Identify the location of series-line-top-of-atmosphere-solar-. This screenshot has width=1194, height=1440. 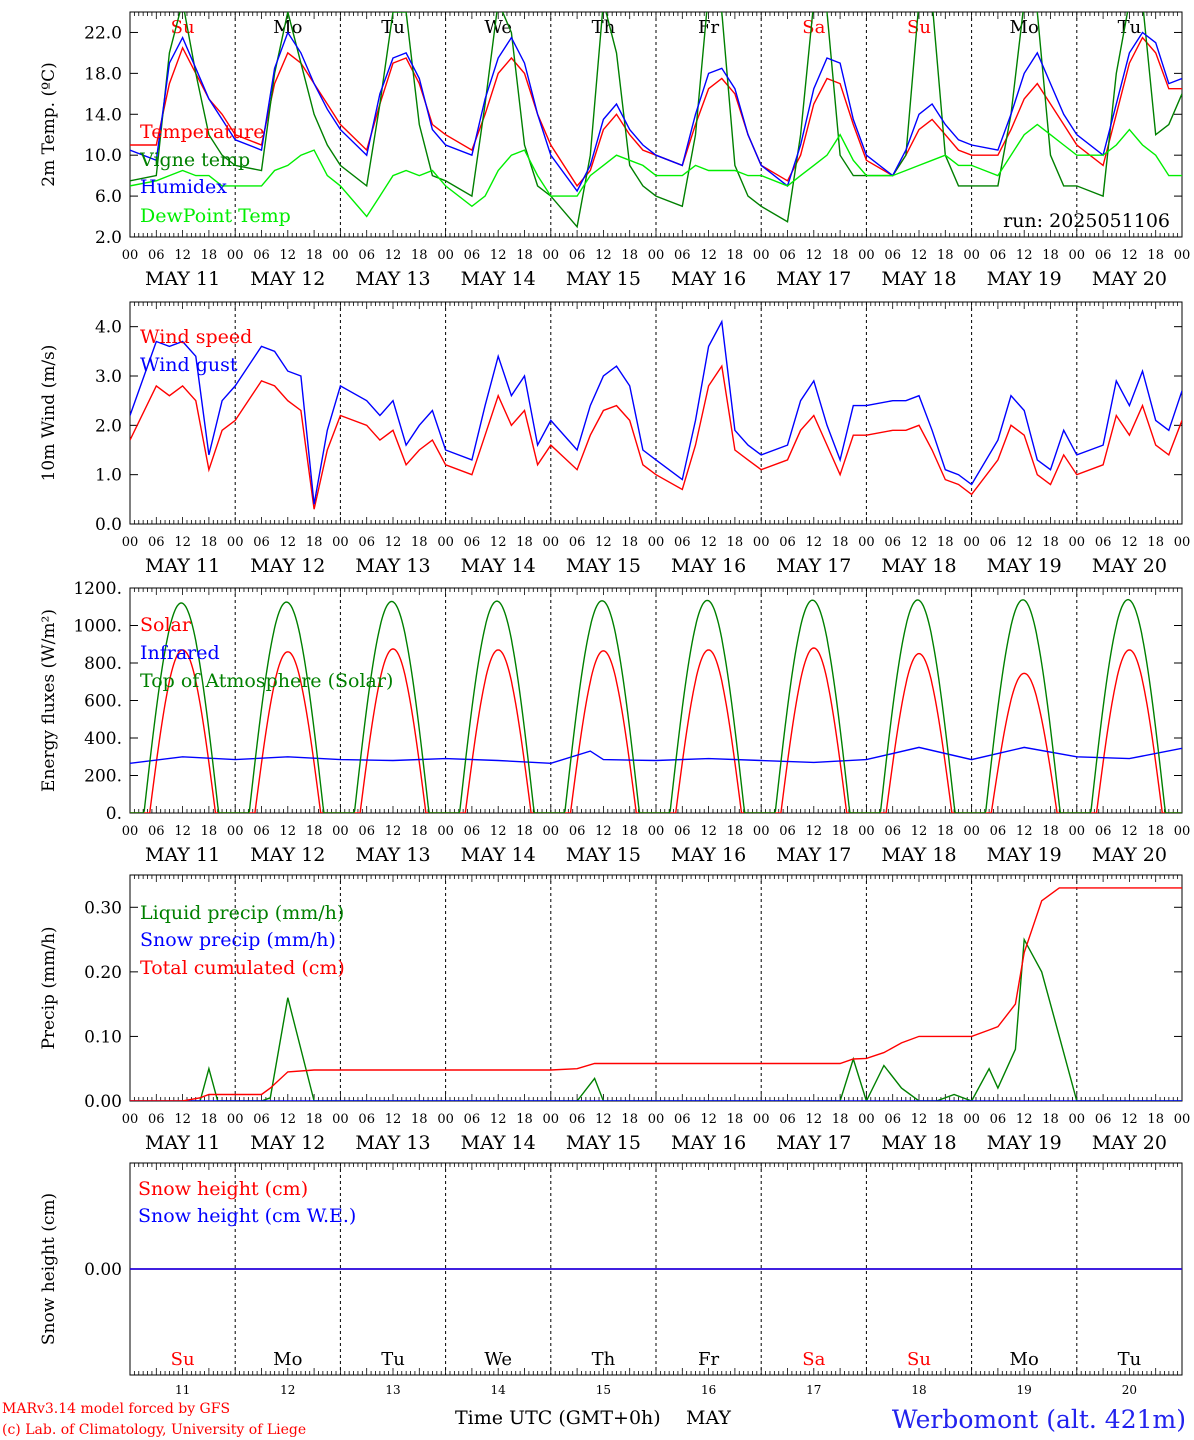
(656, 705).